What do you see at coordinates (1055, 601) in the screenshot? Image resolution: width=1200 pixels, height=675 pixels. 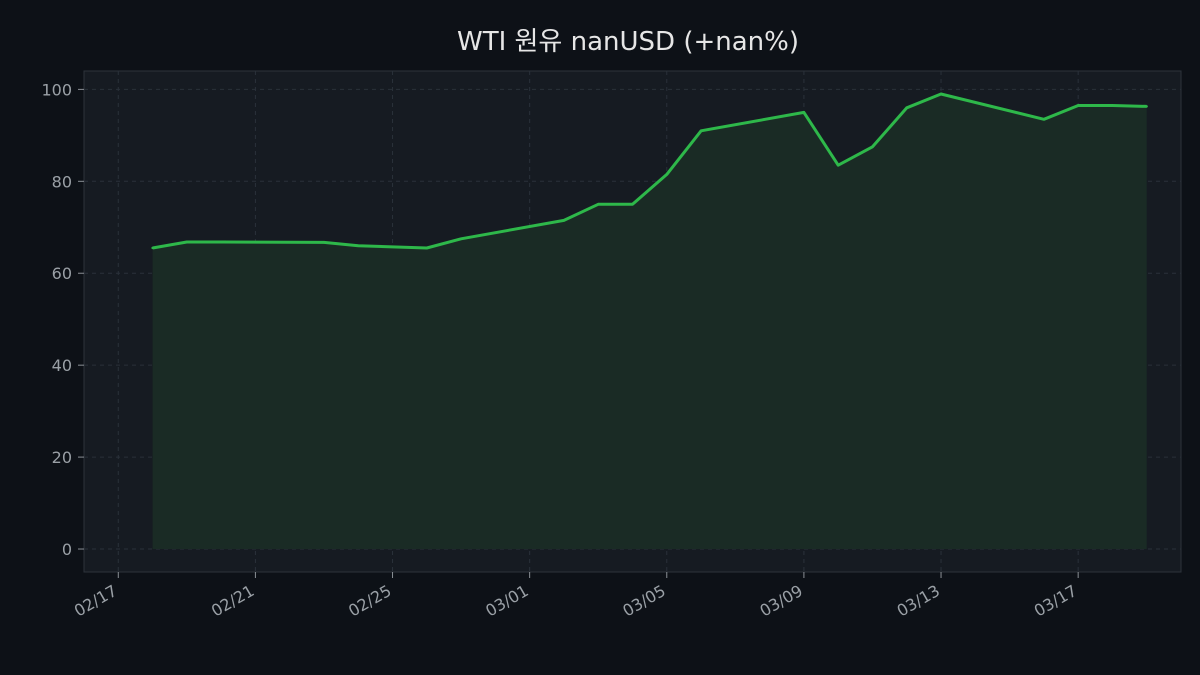 I see `x-tick-label: 03/17` at bounding box center [1055, 601].